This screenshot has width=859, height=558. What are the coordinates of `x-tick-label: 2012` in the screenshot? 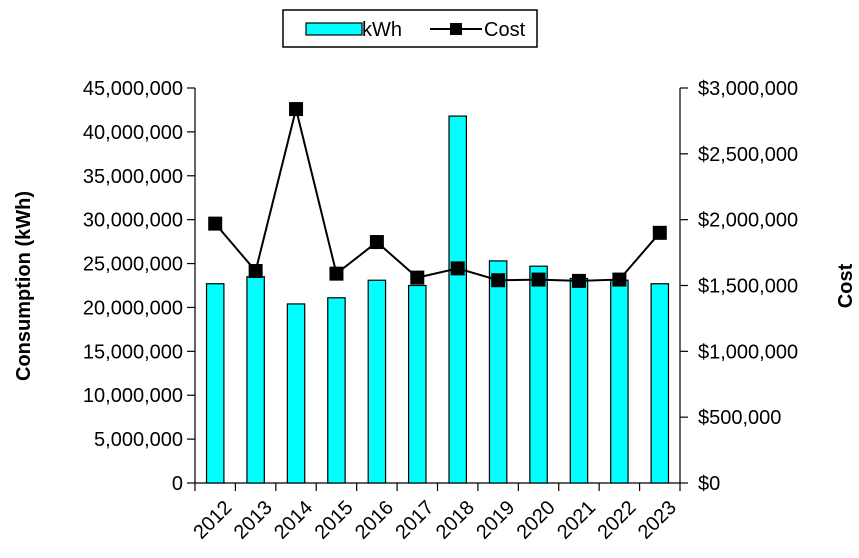 It's located at (212, 520).